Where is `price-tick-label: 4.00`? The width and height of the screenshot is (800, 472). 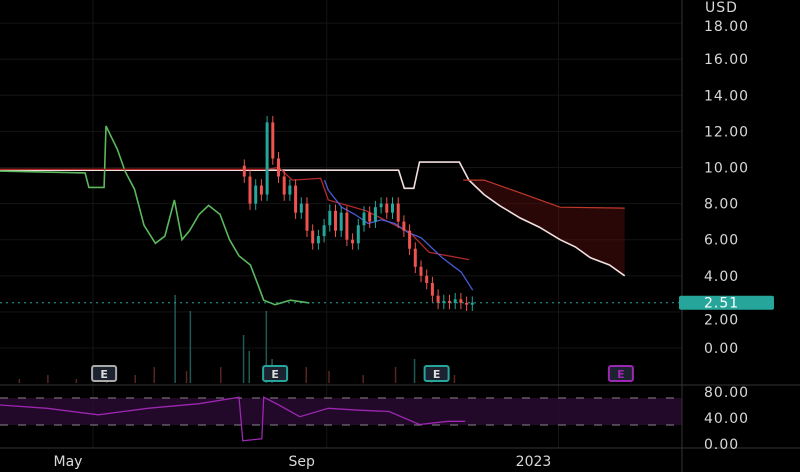
price-tick-label: 4.00 is located at coordinates (721, 277).